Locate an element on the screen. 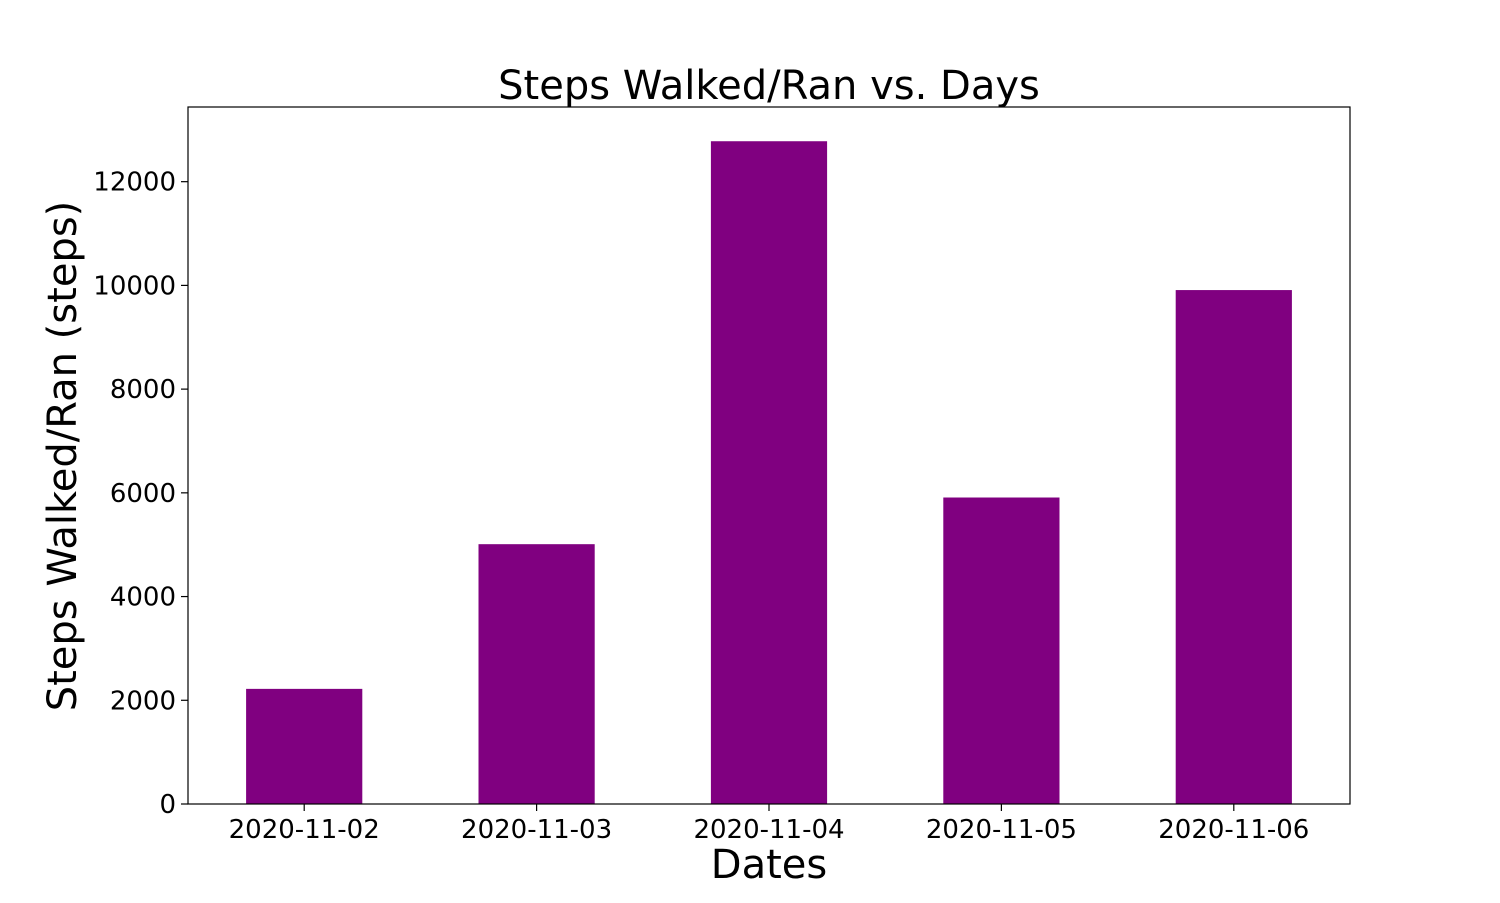  y-tick-label: 10000 is located at coordinates (134, 286).